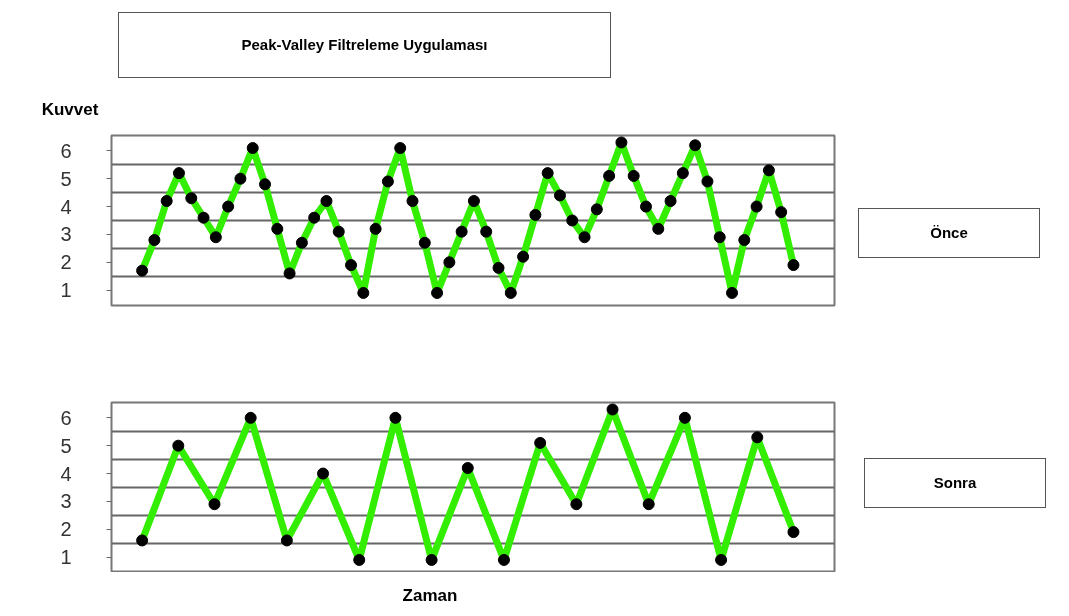  Describe the element at coordinates (955, 483) in the screenshot. I see `text: Sonra` at that location.